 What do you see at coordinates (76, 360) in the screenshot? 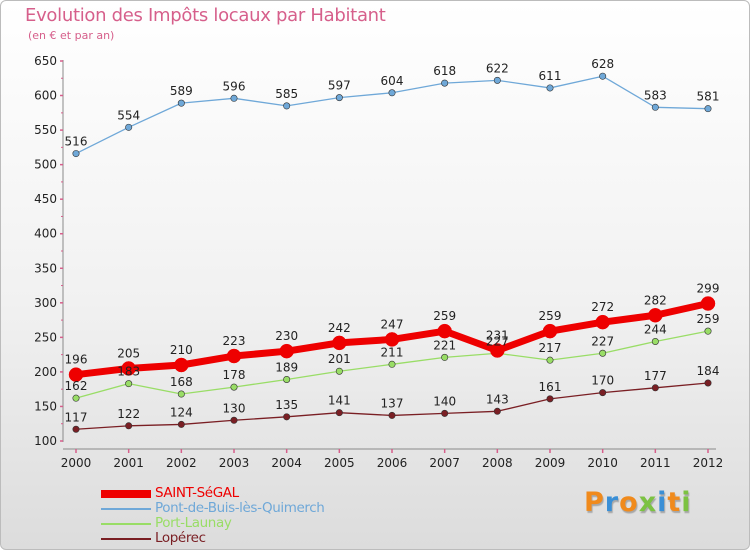
I see `data-label: 196` at bounding box center [76, 360].